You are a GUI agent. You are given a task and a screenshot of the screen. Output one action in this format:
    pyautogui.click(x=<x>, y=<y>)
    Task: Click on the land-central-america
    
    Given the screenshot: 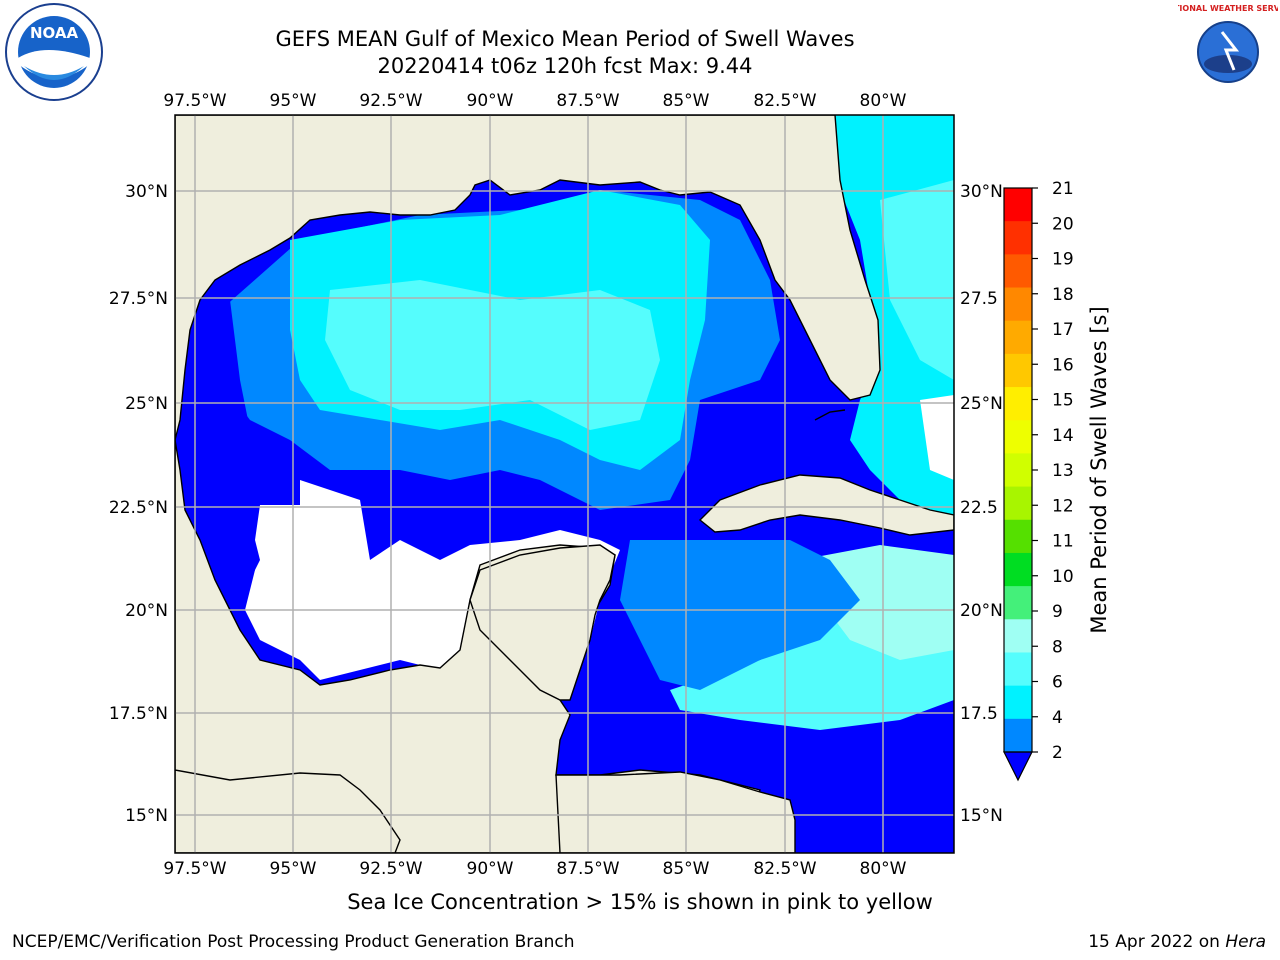 What is the action you would take?
    pyautogui.click(x=675, y=812)
    